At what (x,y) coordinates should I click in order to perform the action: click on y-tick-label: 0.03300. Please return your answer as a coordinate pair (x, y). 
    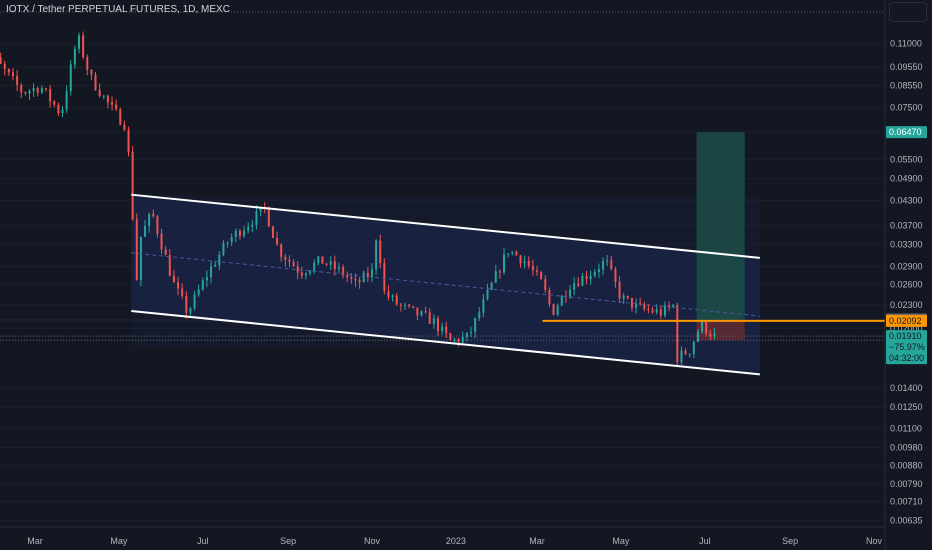
    Looking at the image, I should click on (906, 245).